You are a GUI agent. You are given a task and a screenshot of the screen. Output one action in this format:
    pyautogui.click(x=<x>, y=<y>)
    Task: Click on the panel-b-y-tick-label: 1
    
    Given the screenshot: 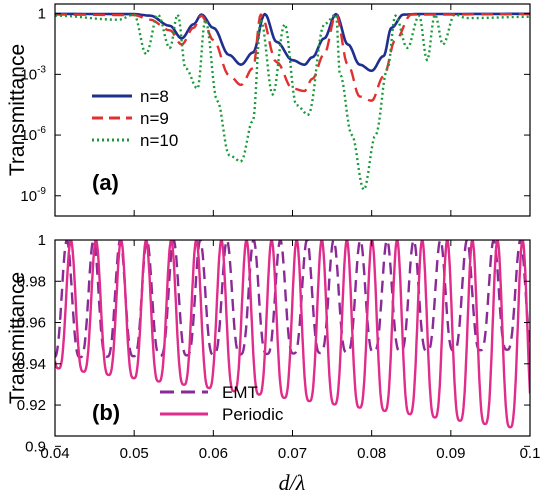 What is the action you would take?
    pyautogui.click(x=42, y=240)
    